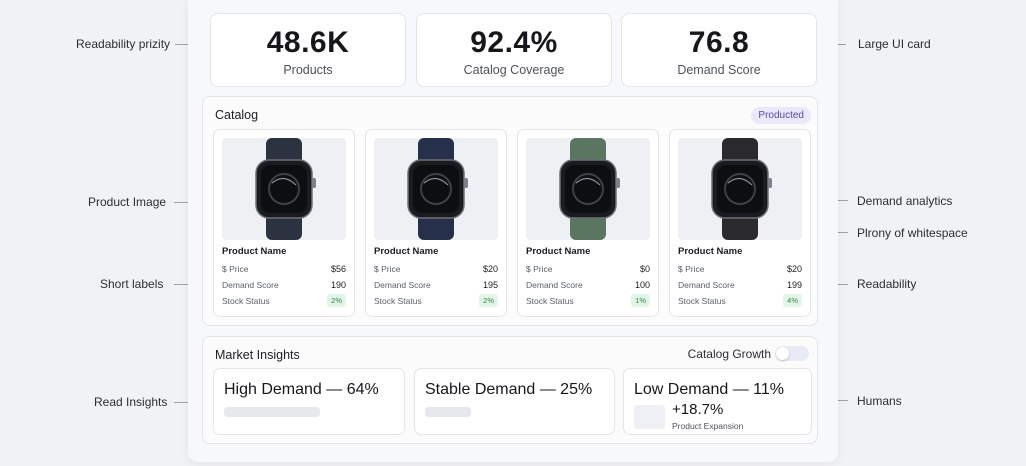 This screenshot has height=466, width=1026. I want to click on demand-value: 100, so click(642, 285).